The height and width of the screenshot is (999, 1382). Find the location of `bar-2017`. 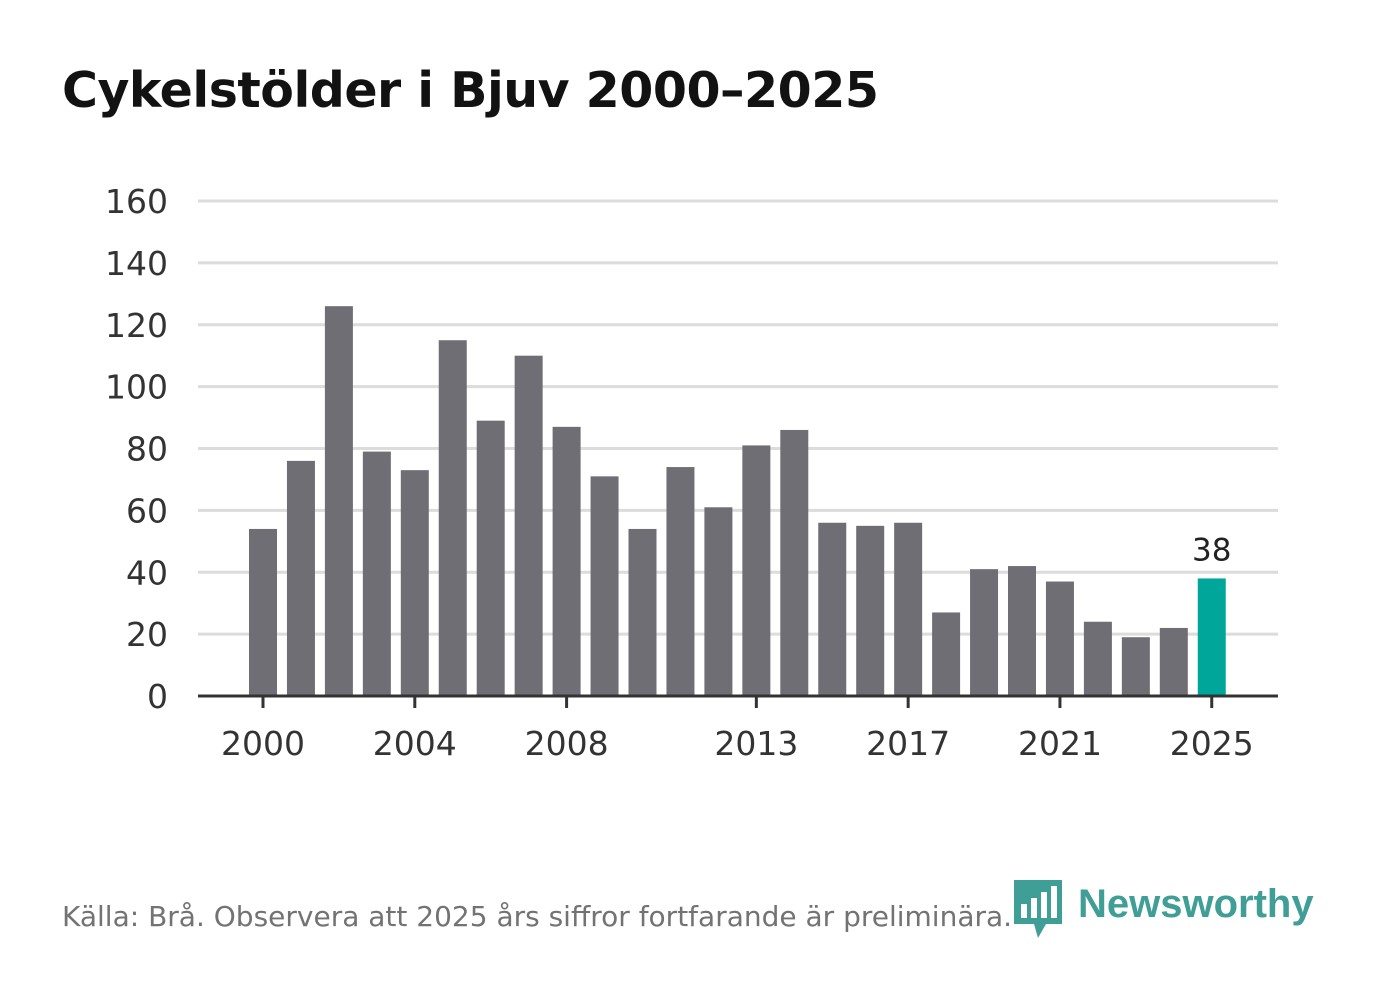

bar-2017 is located at coordinates (908, 609).